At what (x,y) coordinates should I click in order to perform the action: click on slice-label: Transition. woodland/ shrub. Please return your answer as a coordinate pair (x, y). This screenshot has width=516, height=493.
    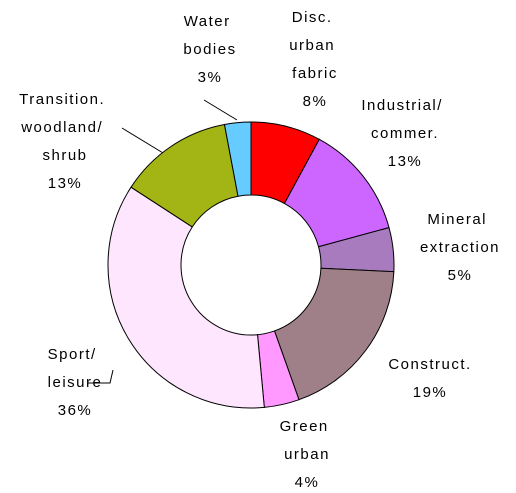
    Looking at the image, I should click on (65, 127).